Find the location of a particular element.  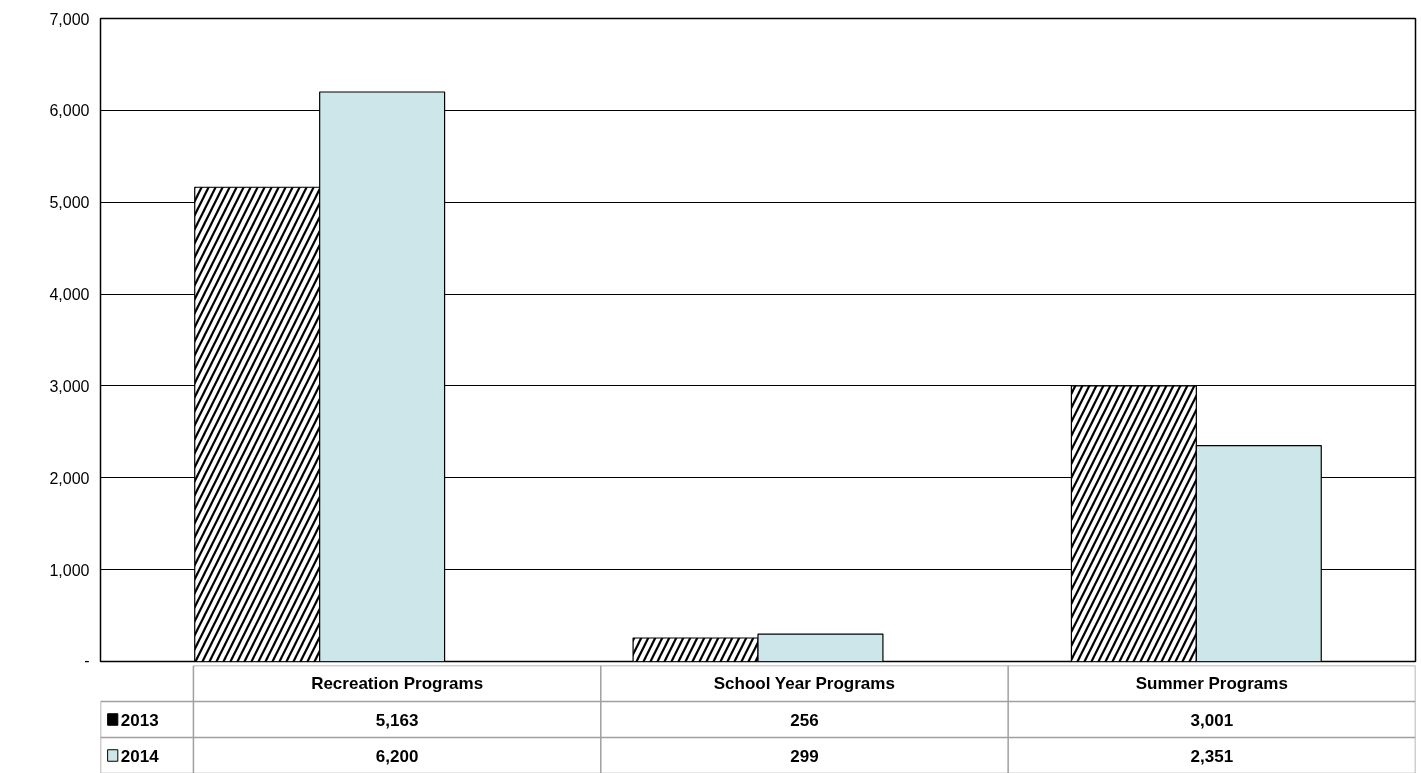

y-tick-label: 5,000 is located at coordinates (69, 203).